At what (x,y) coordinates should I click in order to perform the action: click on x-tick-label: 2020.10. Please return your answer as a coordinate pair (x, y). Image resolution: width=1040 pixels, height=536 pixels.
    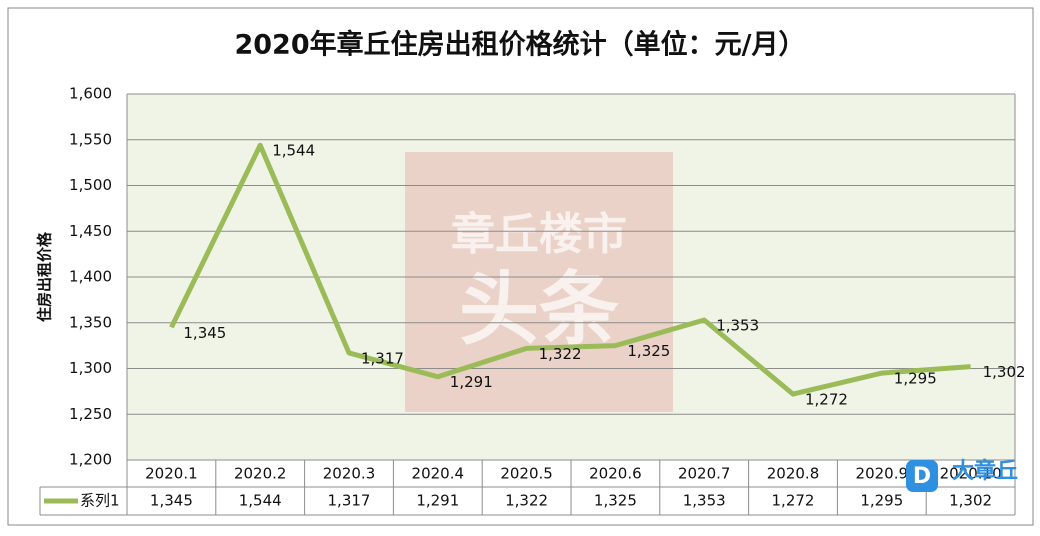
    Looking at the image, I should click on (971, 474).